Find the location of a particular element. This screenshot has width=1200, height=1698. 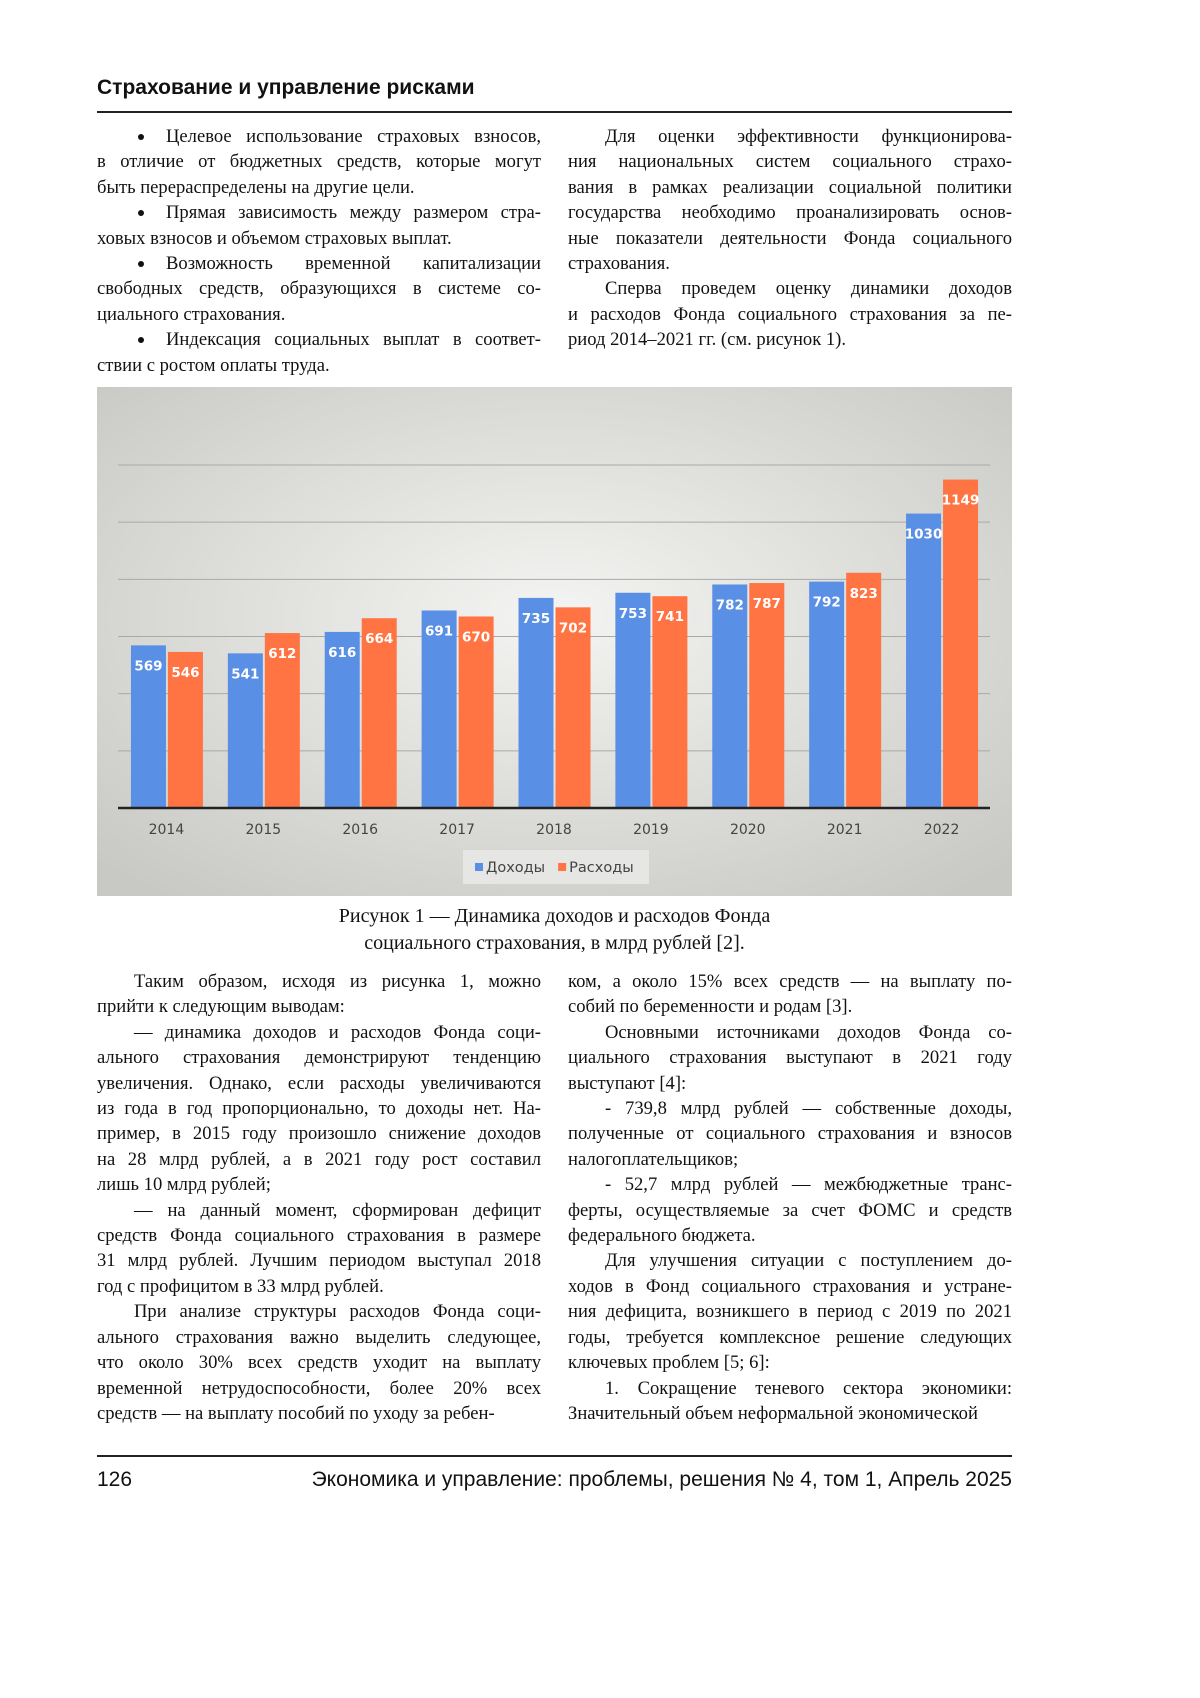

x-tick-label: 2015 is located at coordinates (264, 830).